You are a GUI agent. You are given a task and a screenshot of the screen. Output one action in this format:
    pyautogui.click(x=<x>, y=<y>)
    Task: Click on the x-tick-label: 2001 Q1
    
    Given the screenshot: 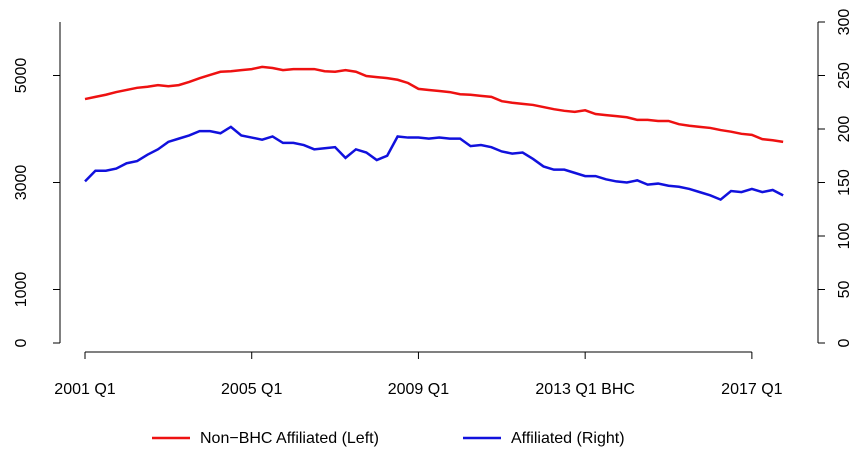 What is the action you would take?
    pyautogui.click(x=84, y=389)
    